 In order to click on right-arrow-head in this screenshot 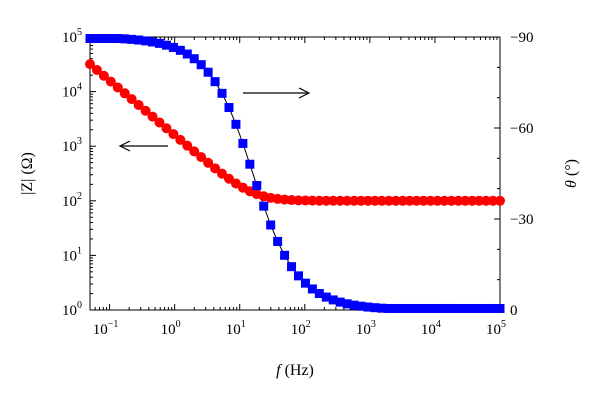, I will do `click(304, 93)`.